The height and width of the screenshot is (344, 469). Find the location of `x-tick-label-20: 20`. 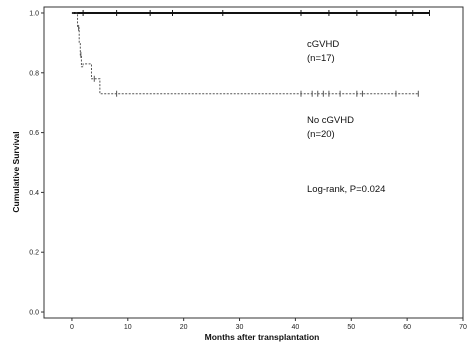

x-tick-label-20: 20 is located at coordinates (184, 327).